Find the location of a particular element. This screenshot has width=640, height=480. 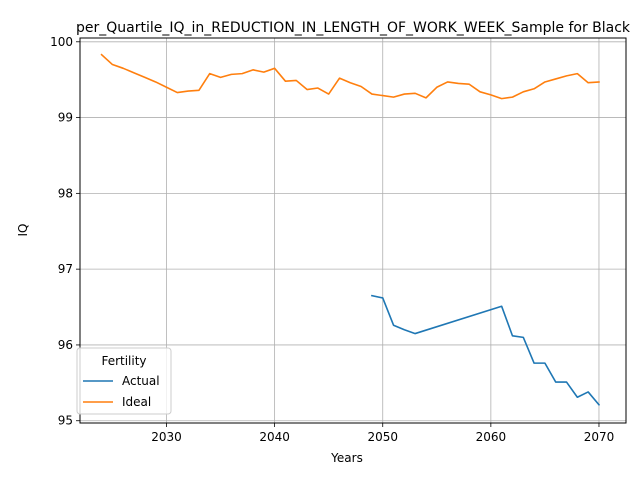

y-tick-label: 100 is located at coordinates (61, 42).